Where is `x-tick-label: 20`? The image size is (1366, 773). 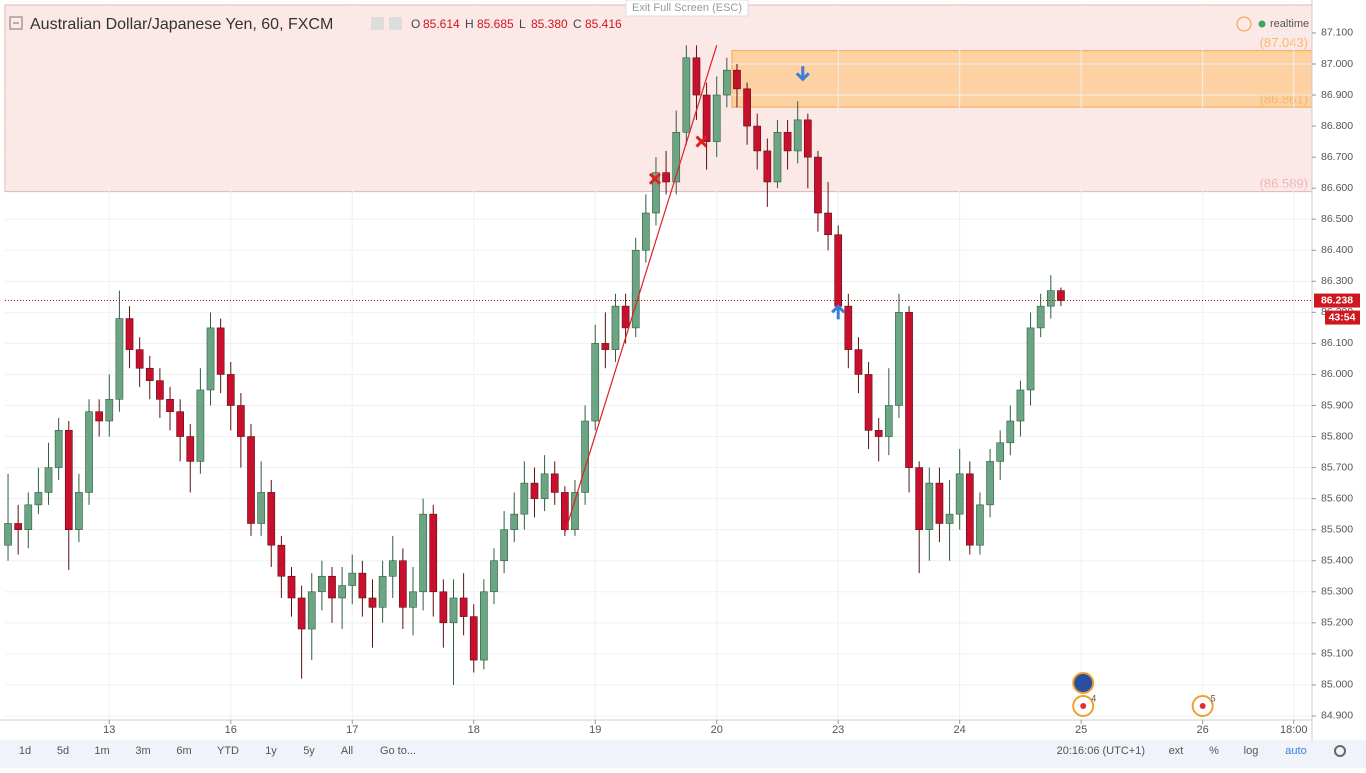 x-tick-label: 20 is located at coordinates (717, 730).